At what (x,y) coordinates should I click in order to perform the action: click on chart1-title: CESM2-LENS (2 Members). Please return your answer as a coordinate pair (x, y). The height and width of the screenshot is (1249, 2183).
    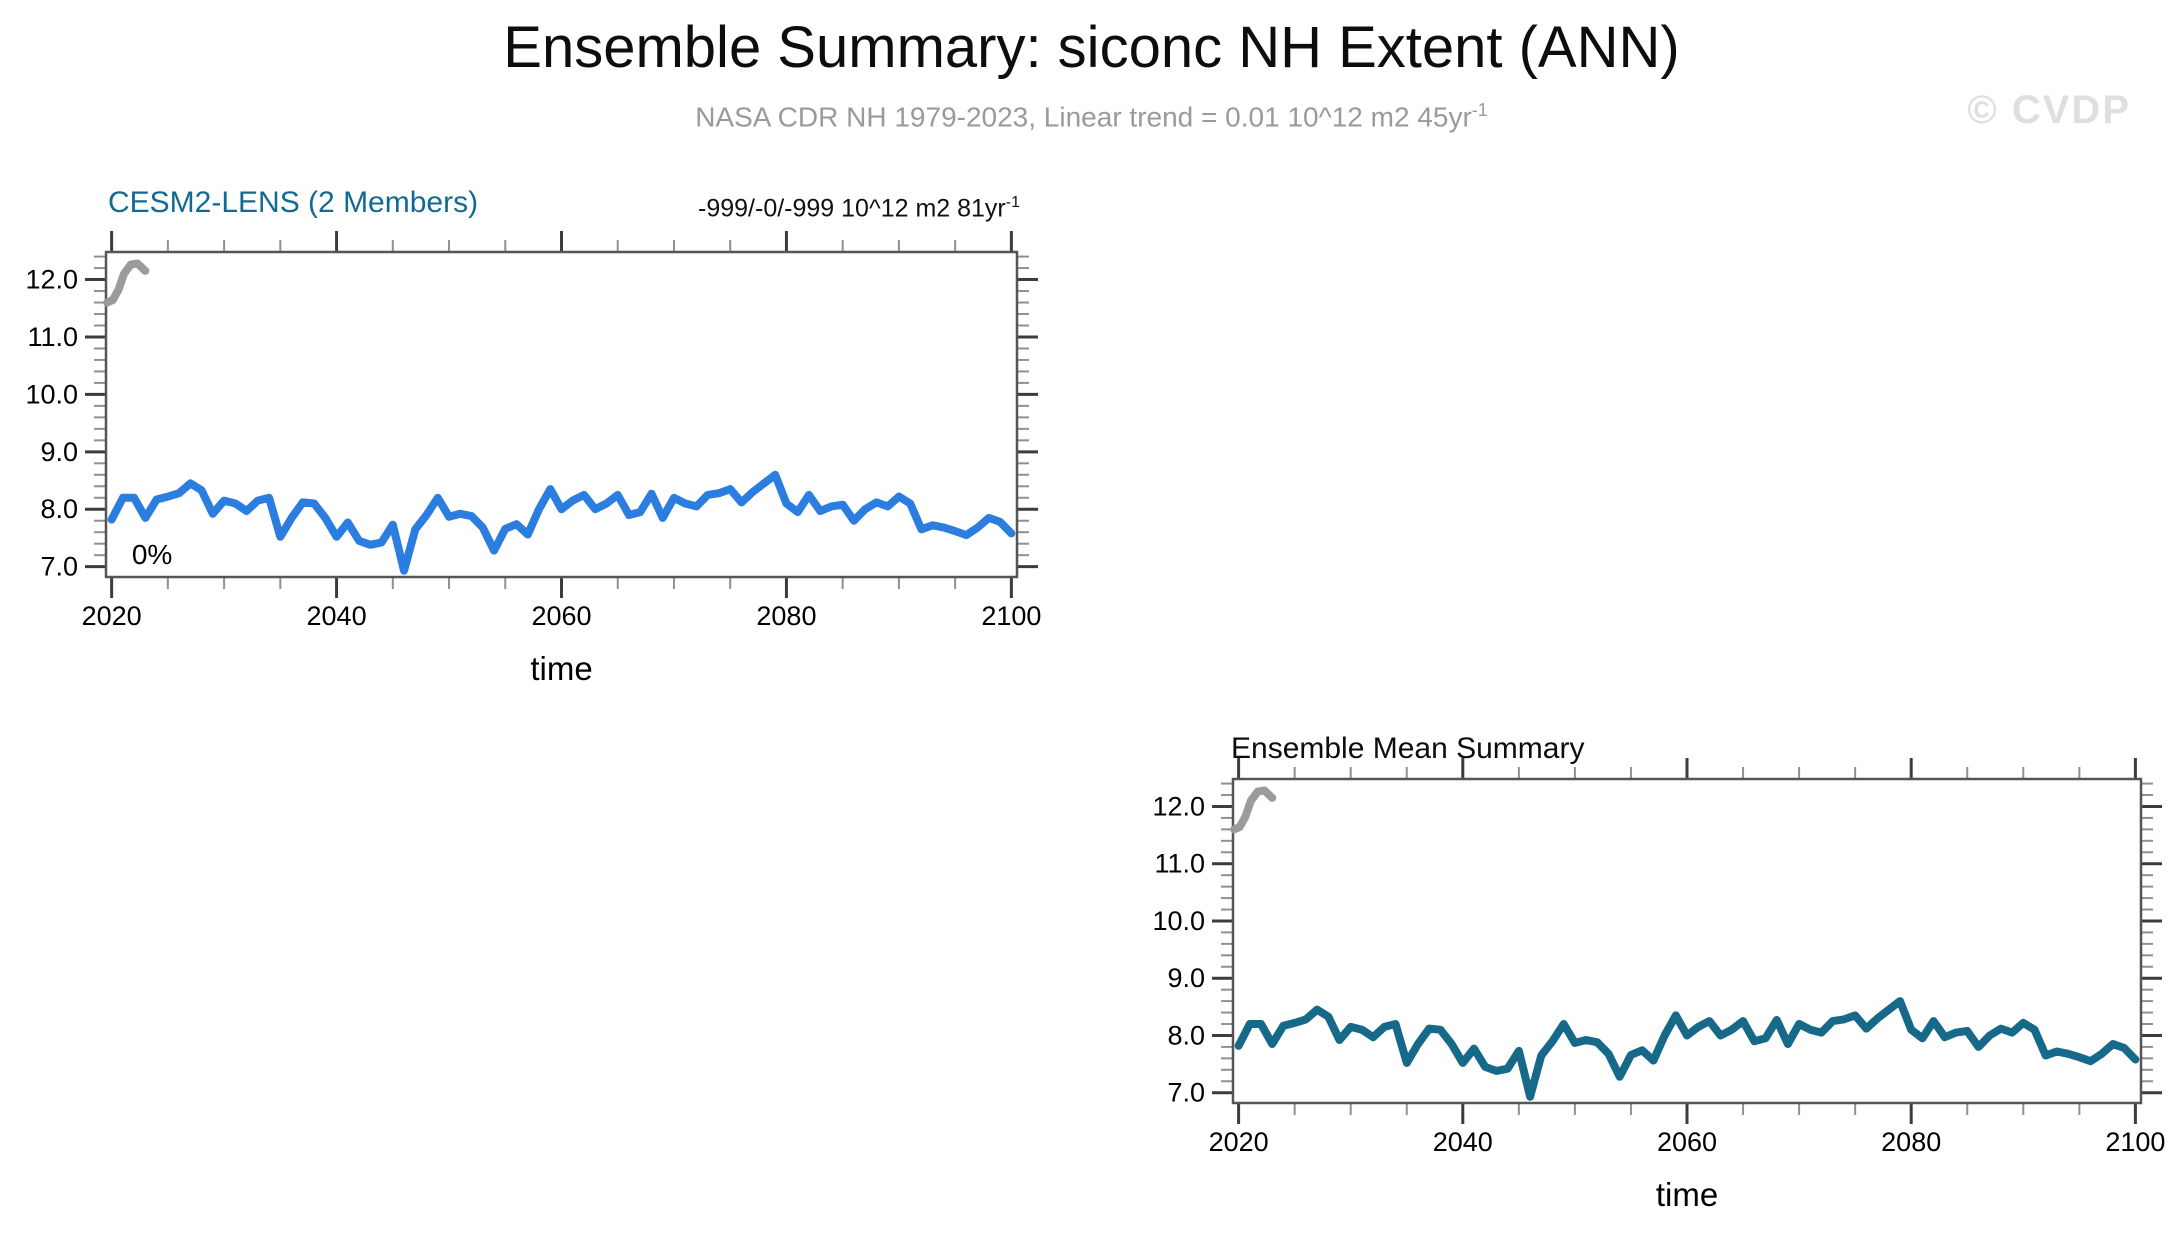
    Looking at the image, I should click on (293, 202).